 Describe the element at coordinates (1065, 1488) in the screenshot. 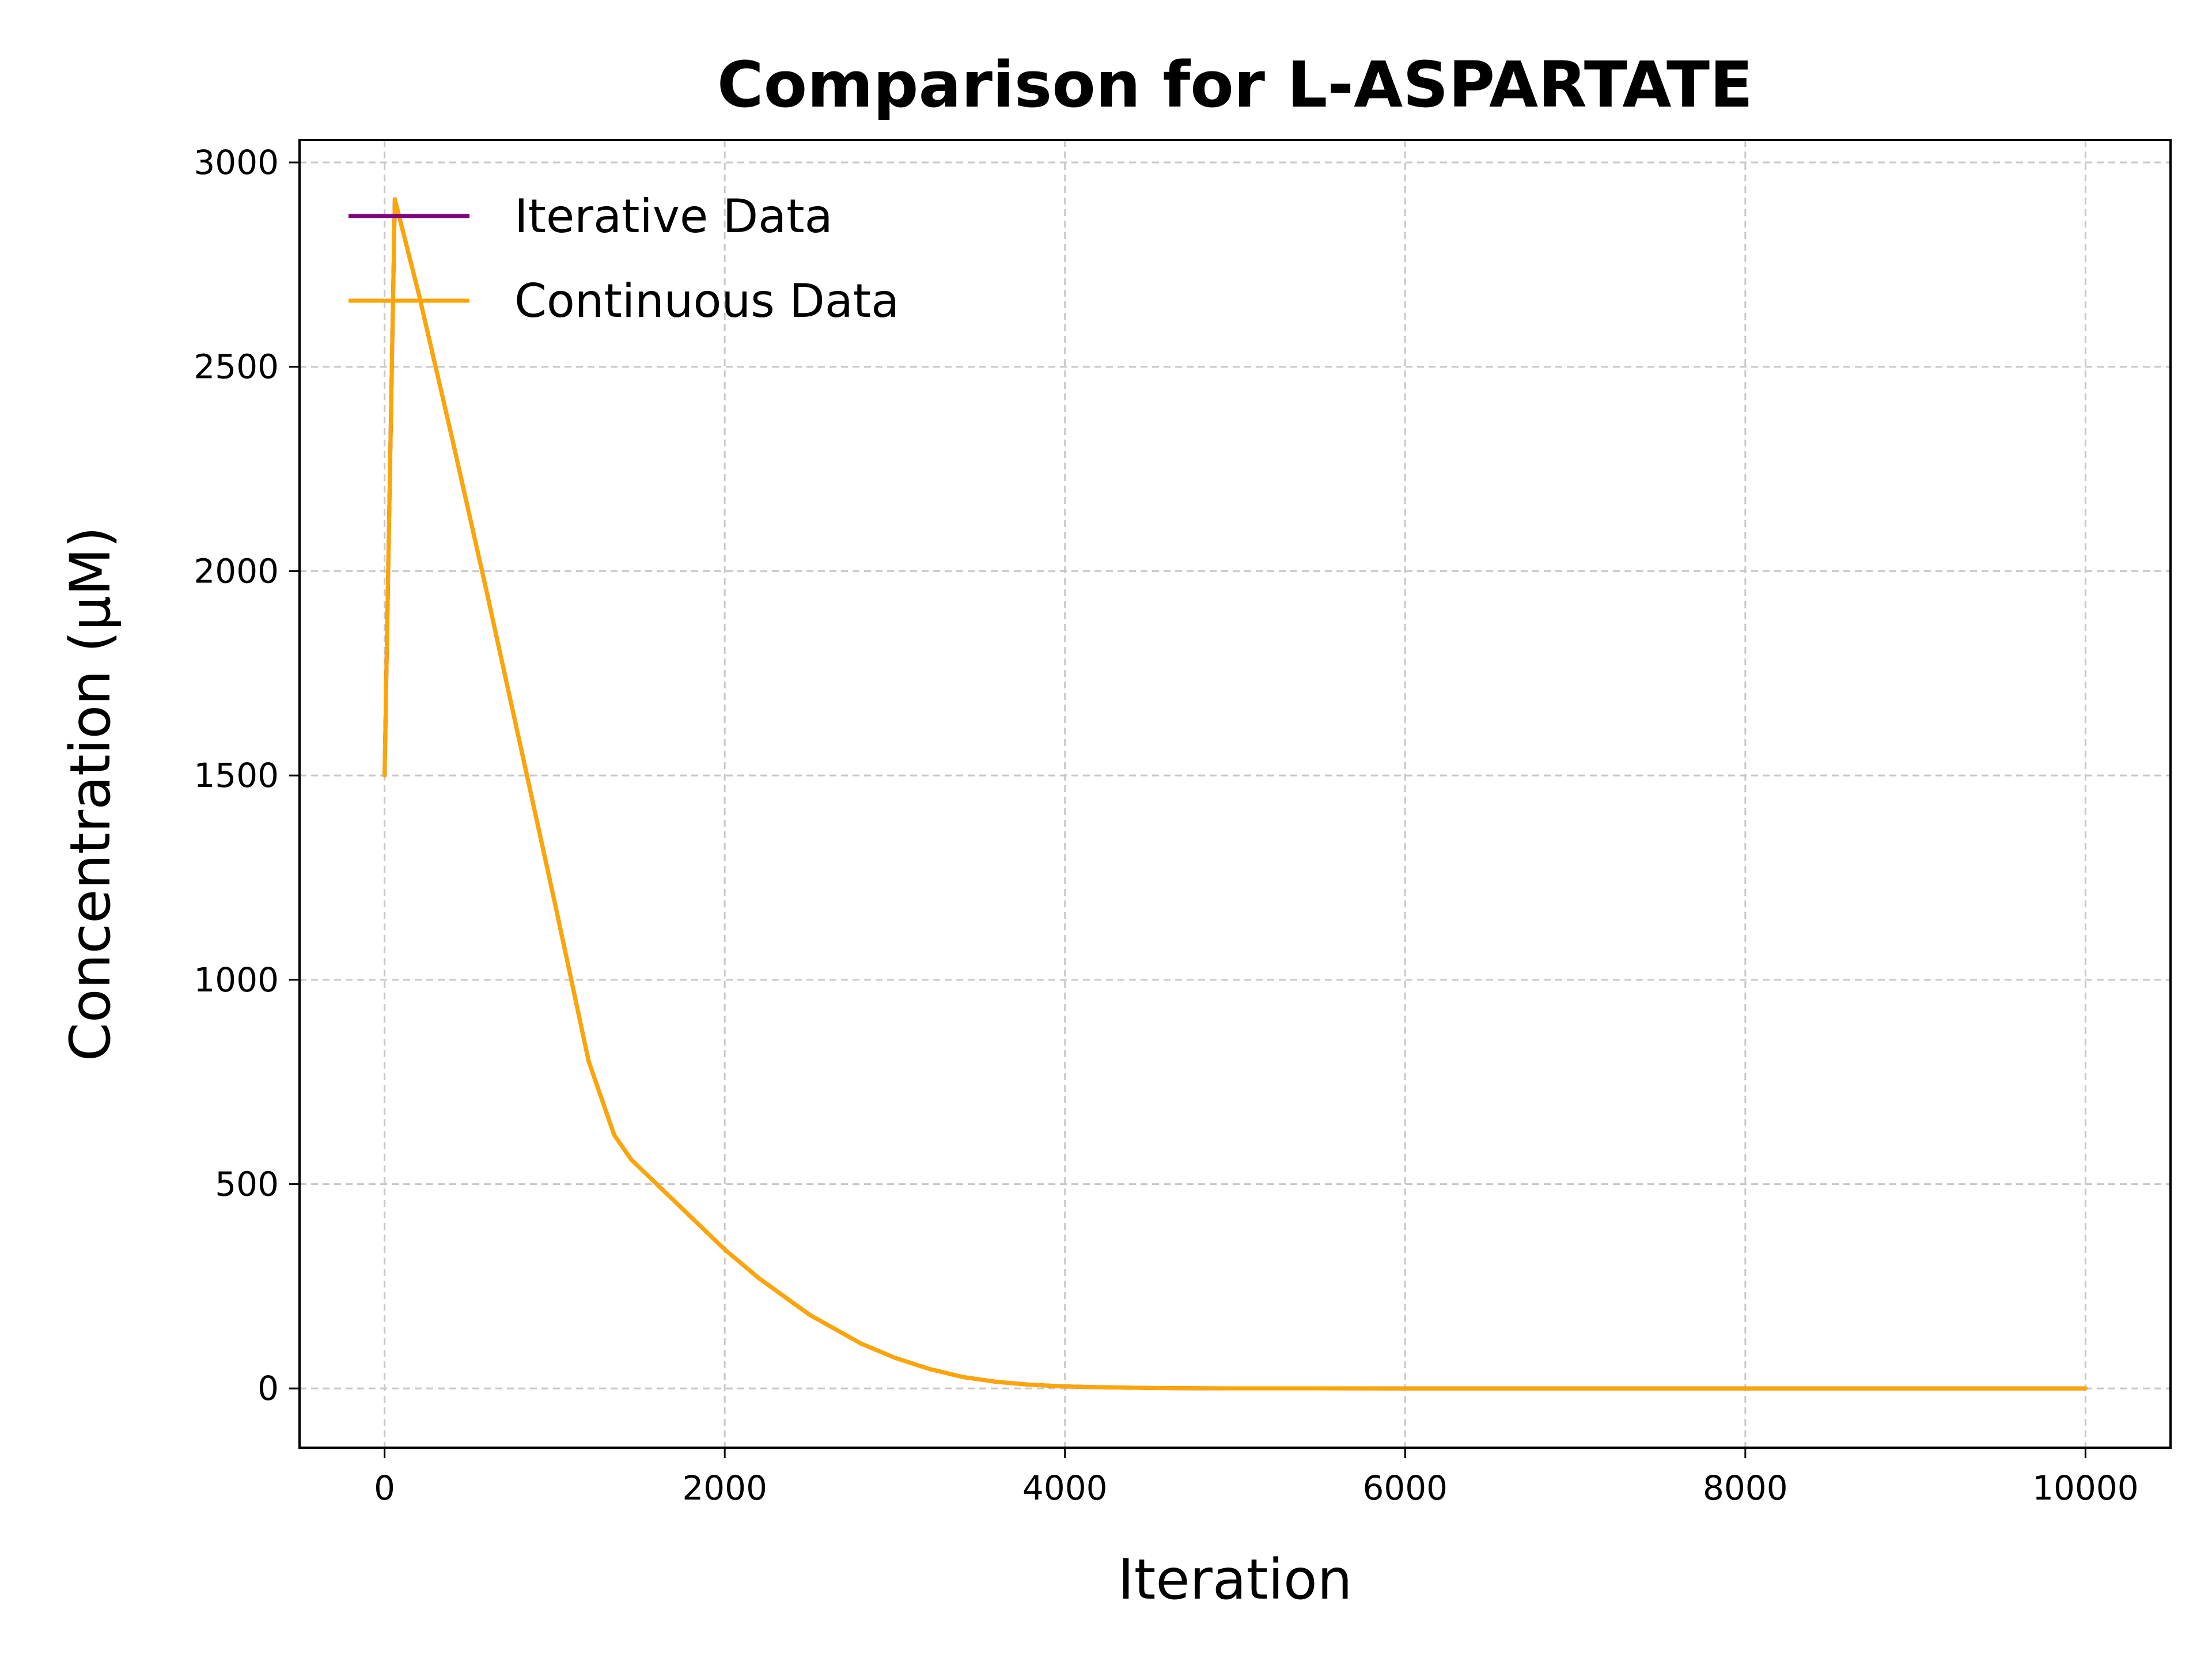

I see `x-tick-label: 4000` at that location.